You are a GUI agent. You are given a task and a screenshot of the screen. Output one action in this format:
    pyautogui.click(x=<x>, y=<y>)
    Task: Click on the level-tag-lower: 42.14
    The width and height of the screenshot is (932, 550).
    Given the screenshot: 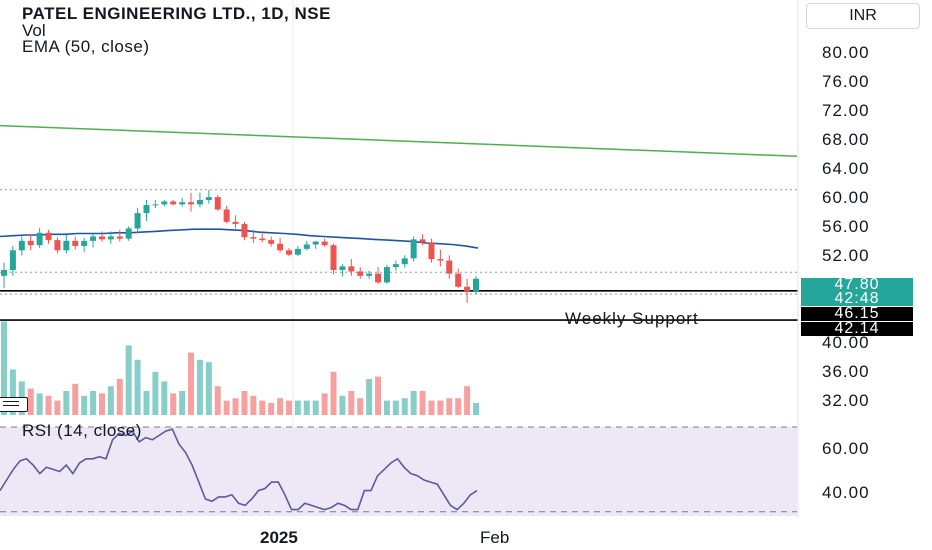 What is the action you would take?
    pyautogui.click(x=857, y=329)
    